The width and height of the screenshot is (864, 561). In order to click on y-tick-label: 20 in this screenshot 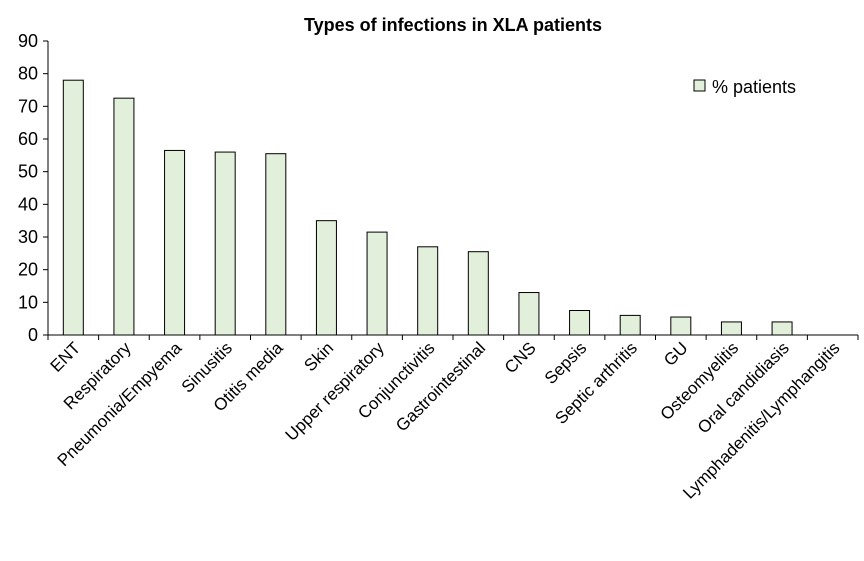, I will do `click(28, 270)`.